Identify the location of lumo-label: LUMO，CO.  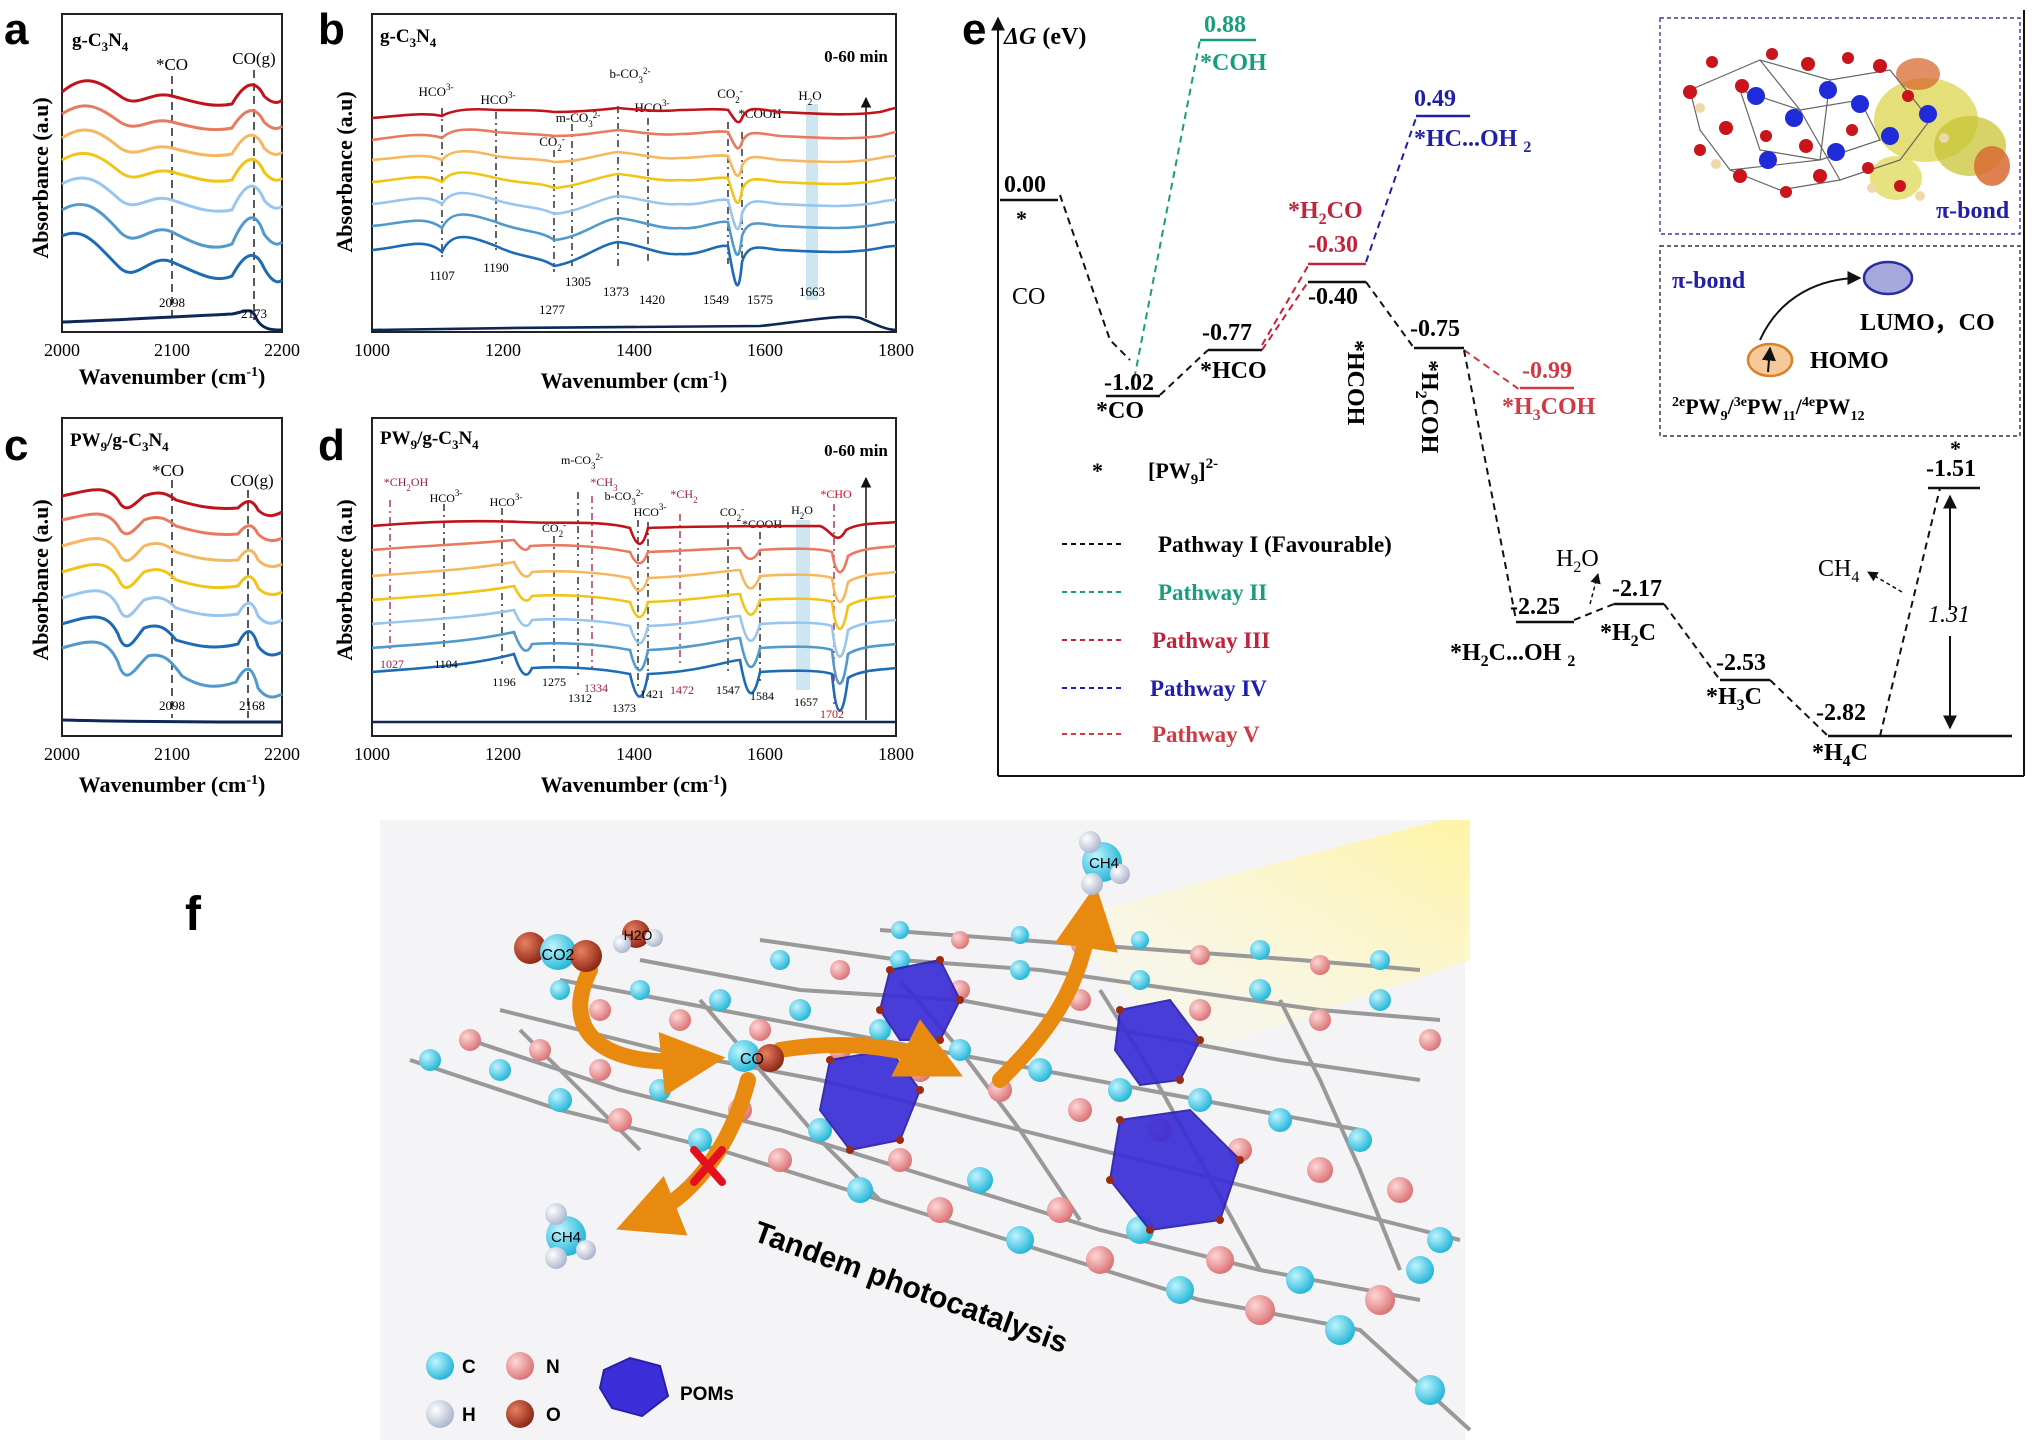
(1927, 323).